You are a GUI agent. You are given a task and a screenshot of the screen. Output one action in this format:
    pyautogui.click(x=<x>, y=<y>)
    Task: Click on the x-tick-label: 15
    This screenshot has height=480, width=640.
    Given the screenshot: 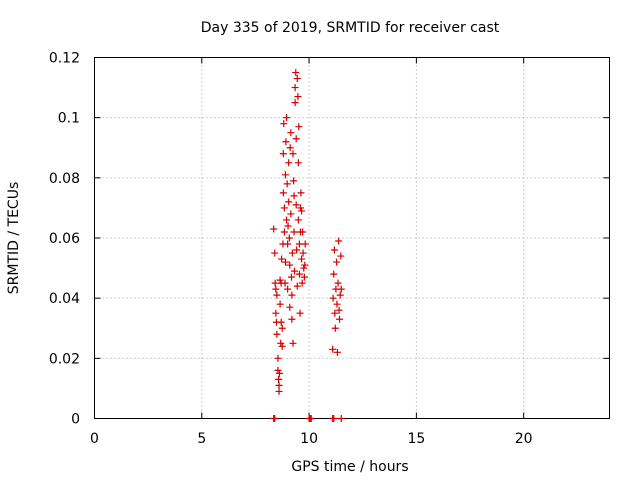 What is the action you would take?
    pyautogui.click(x=416, y=439)
    